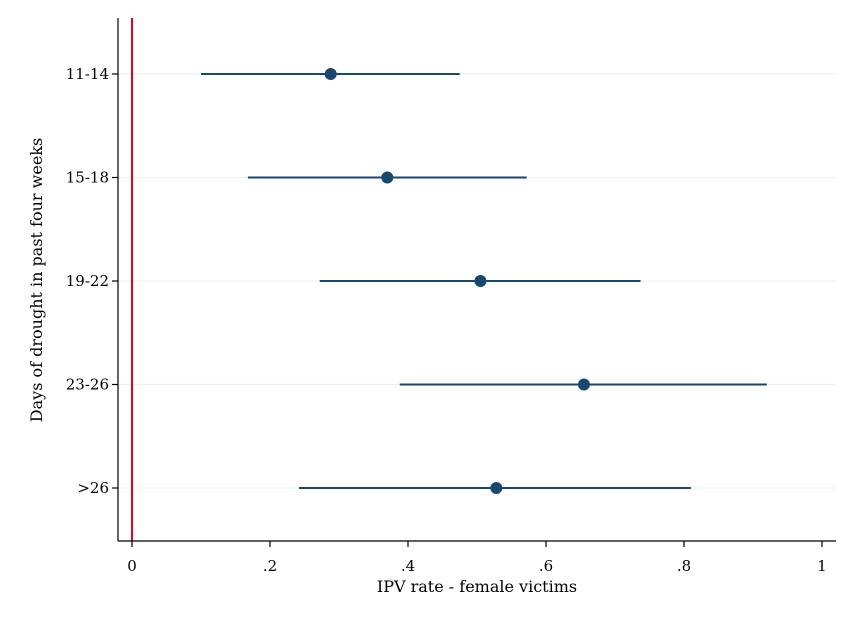  I want to click on x-axis-ticks: 0 .2 .4 .6 .8 1, so click(477, 558).